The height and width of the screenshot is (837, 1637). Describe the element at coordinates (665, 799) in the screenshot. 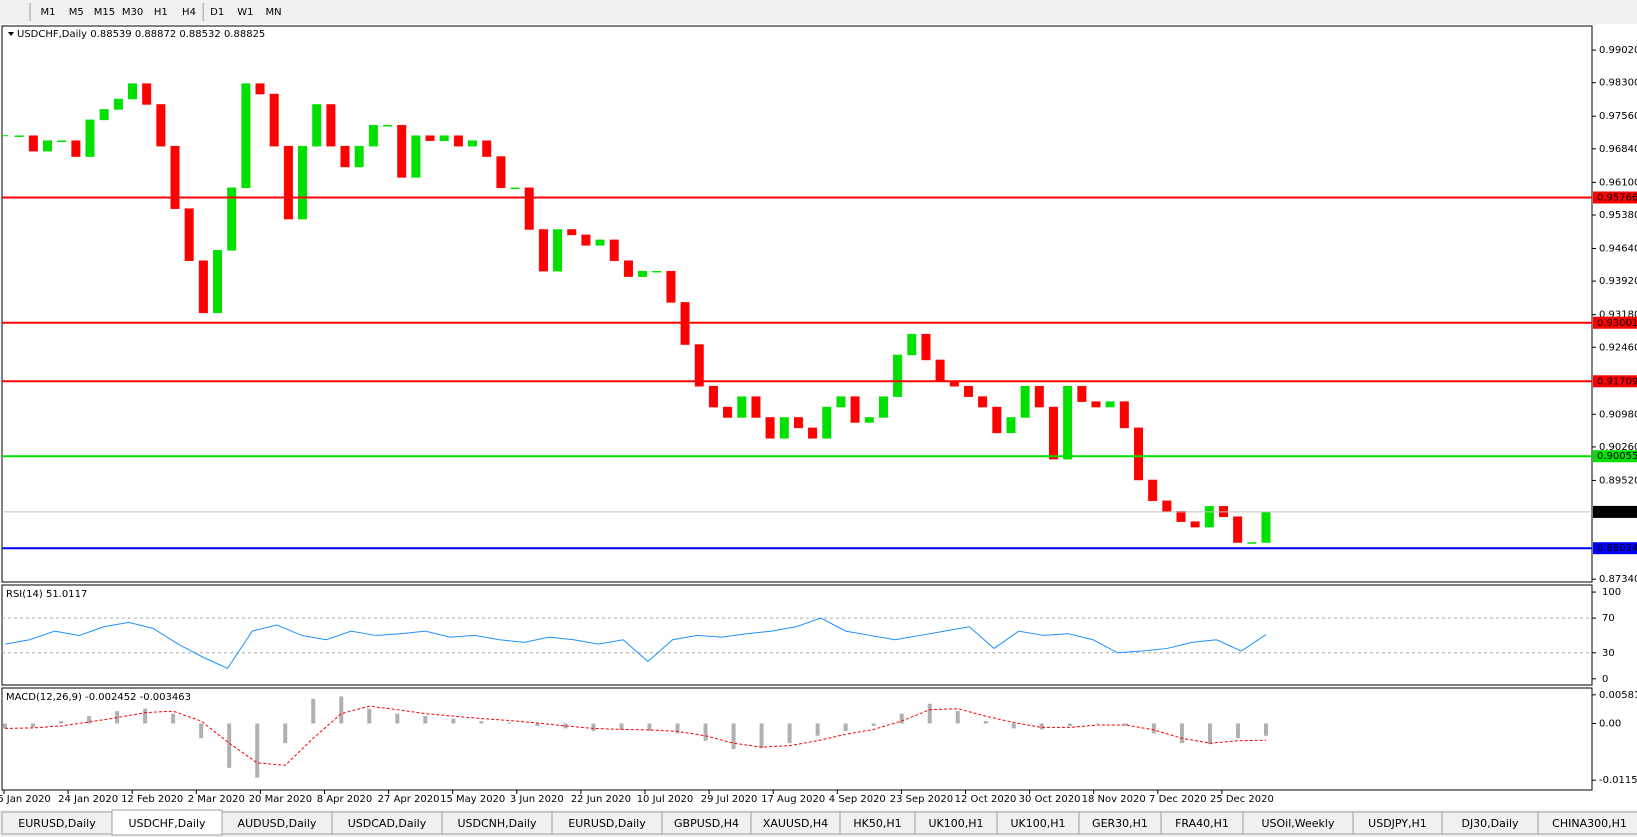

I see `x-tick-label: 10 Jul 2020` at that location.